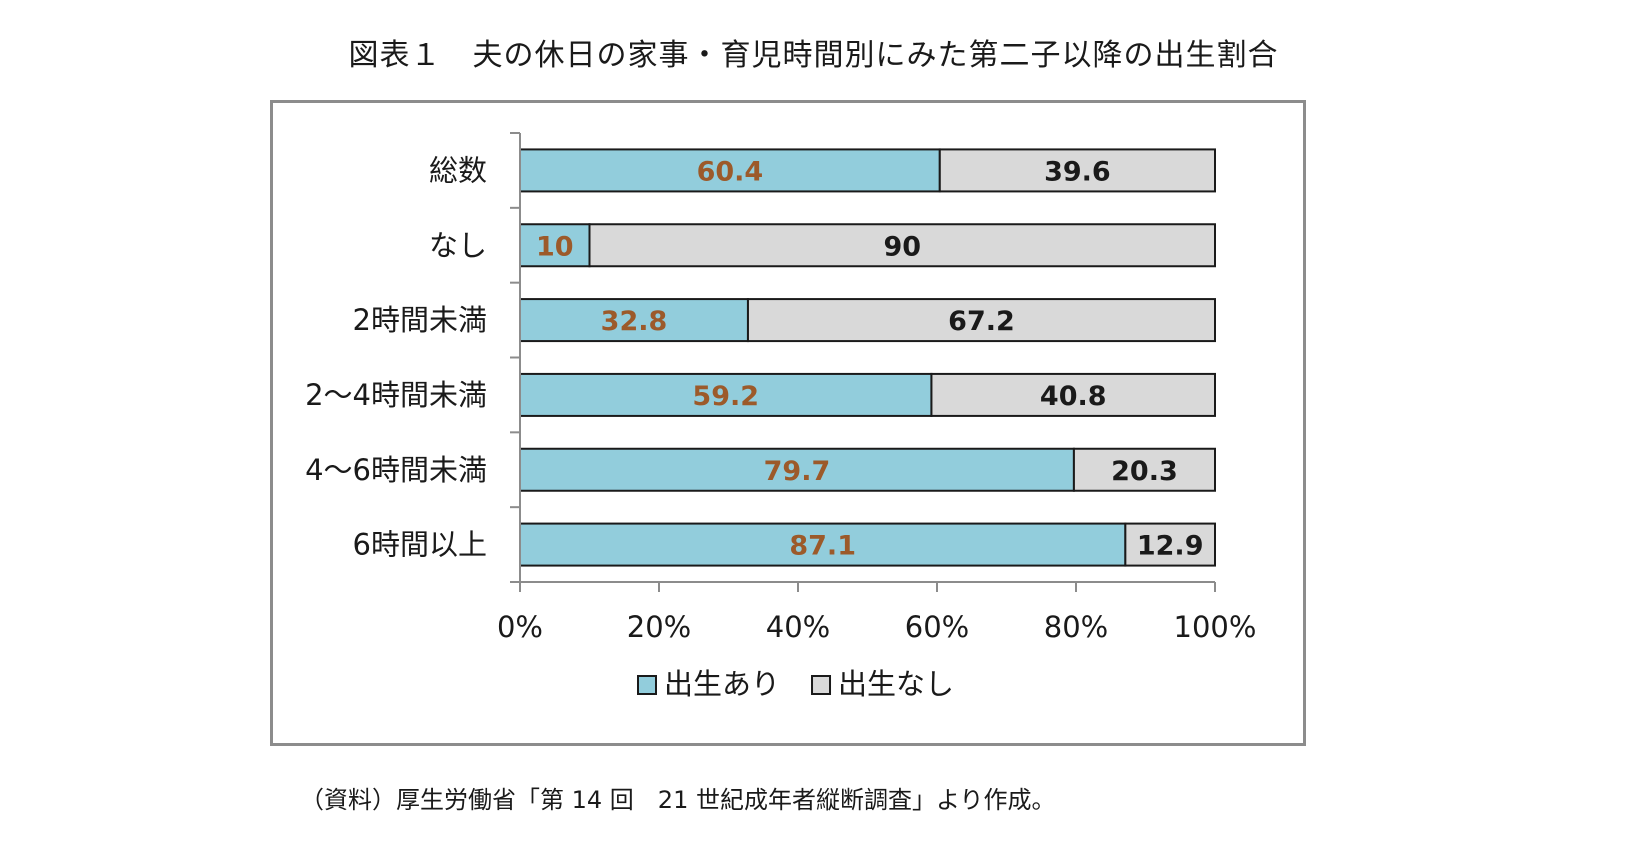  What do you see at coordinates (555, 246) in the screenshot?
I see `data-label: 10` at bounding box center [555, 246].